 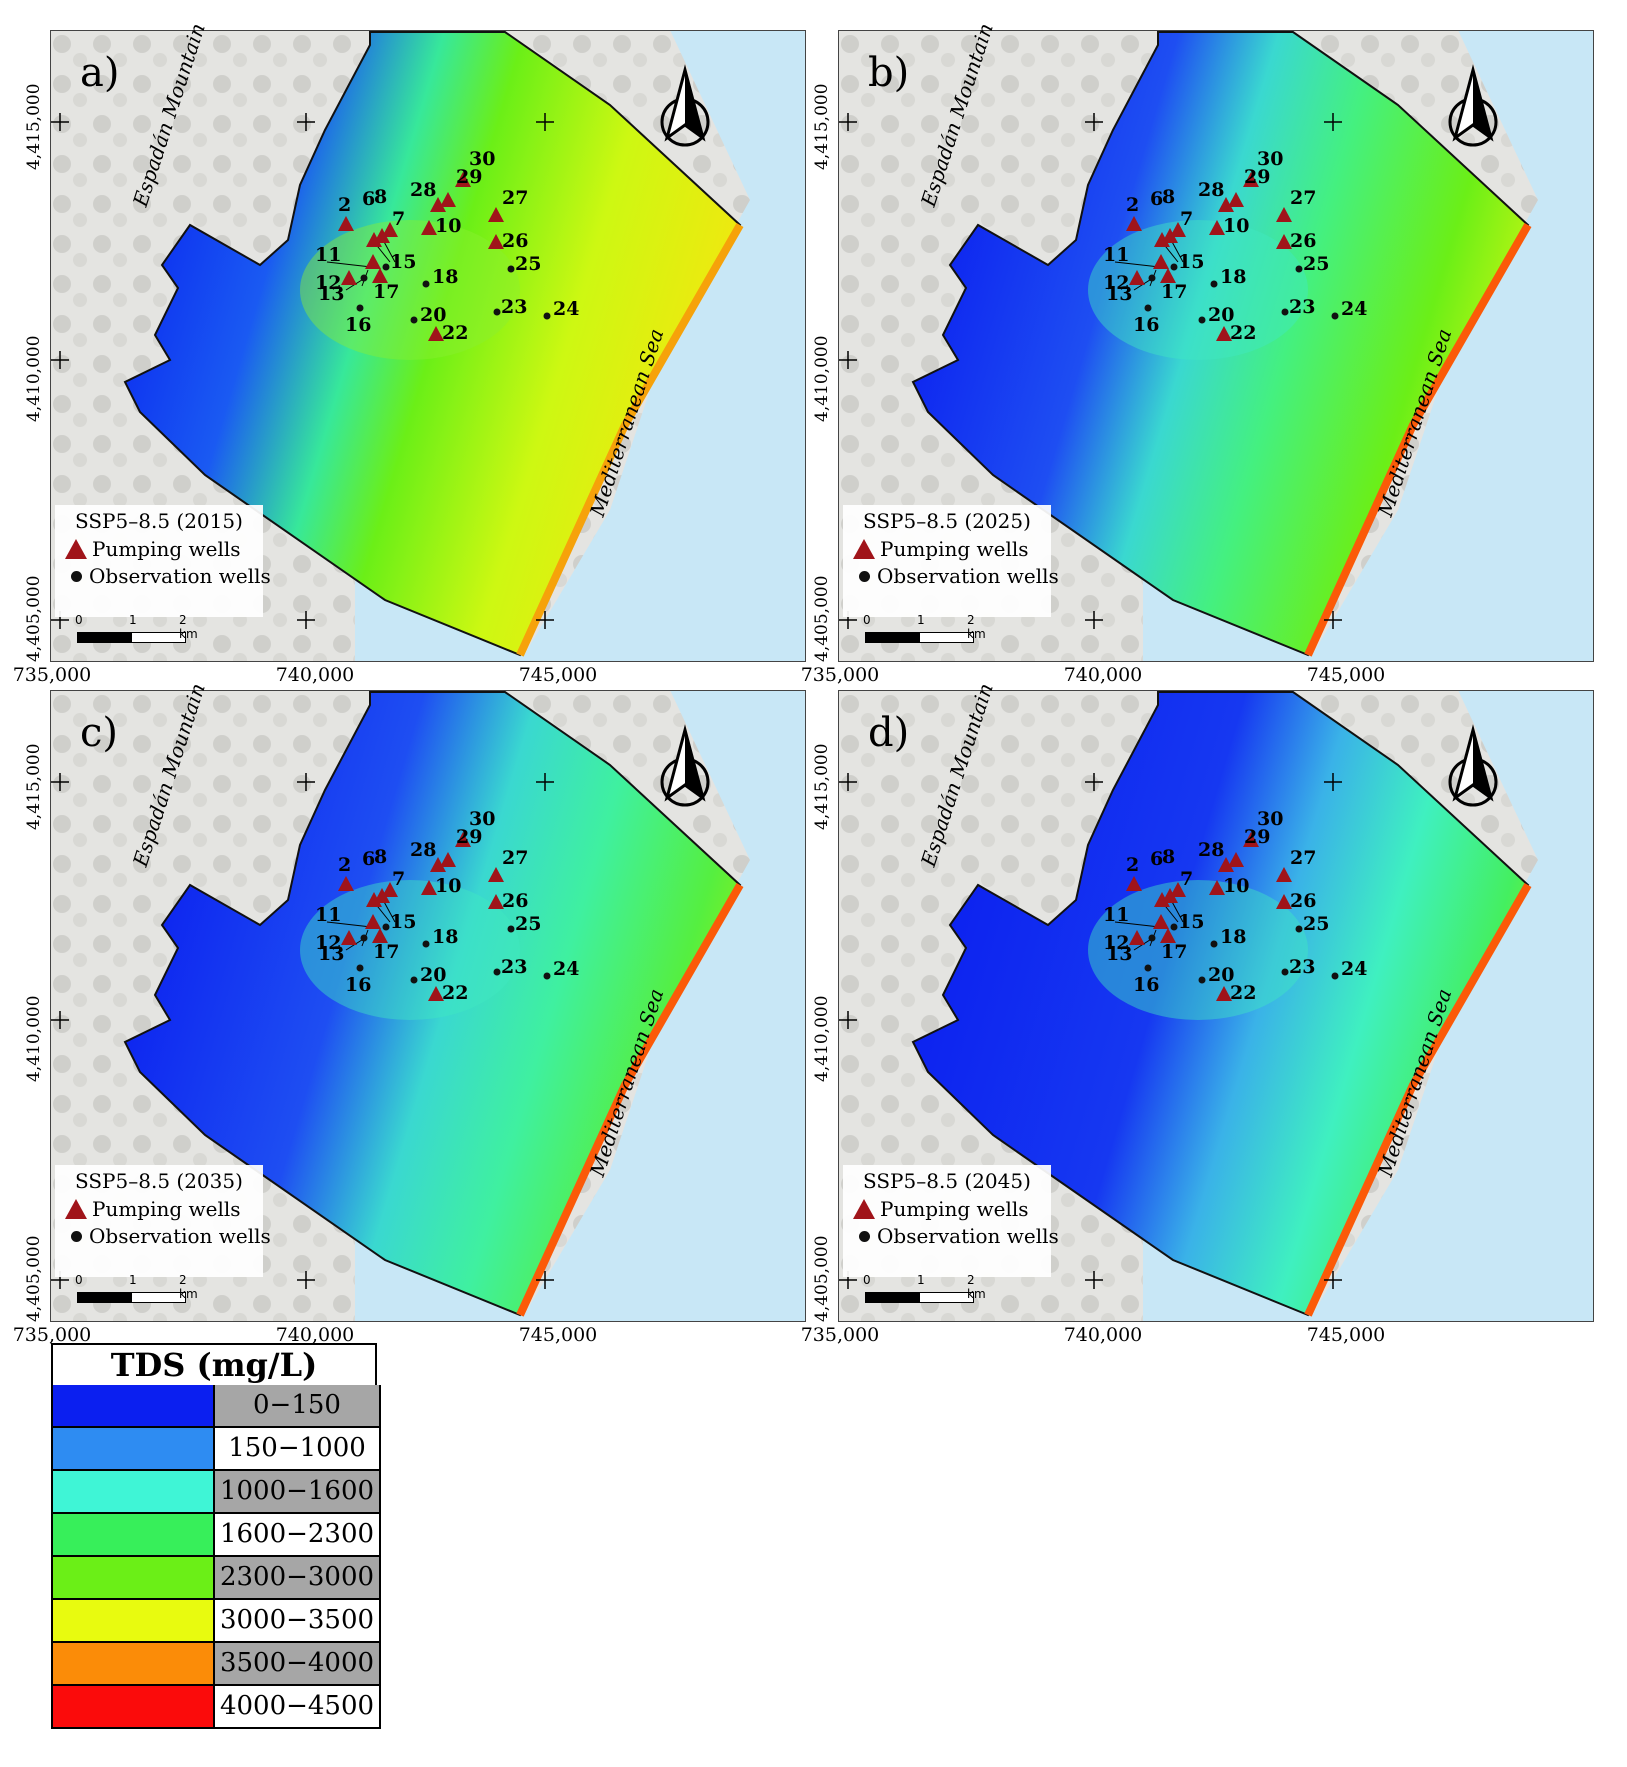 What do you see at coordinates (423, 190) in the screenshot?
I see `well-label-28: 28` at bounding box center [423, 190].